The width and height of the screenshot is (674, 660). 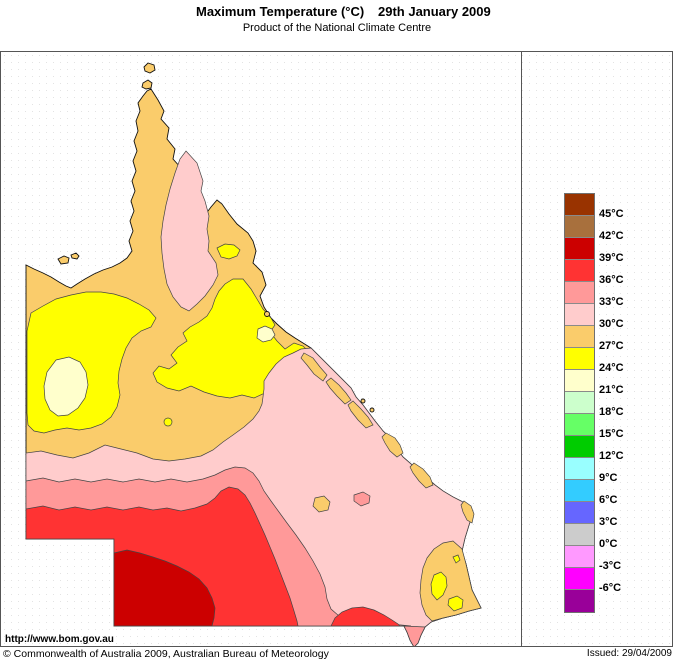 I want to click on zone-27-30-inland-patch, so click(x=321, y=504).